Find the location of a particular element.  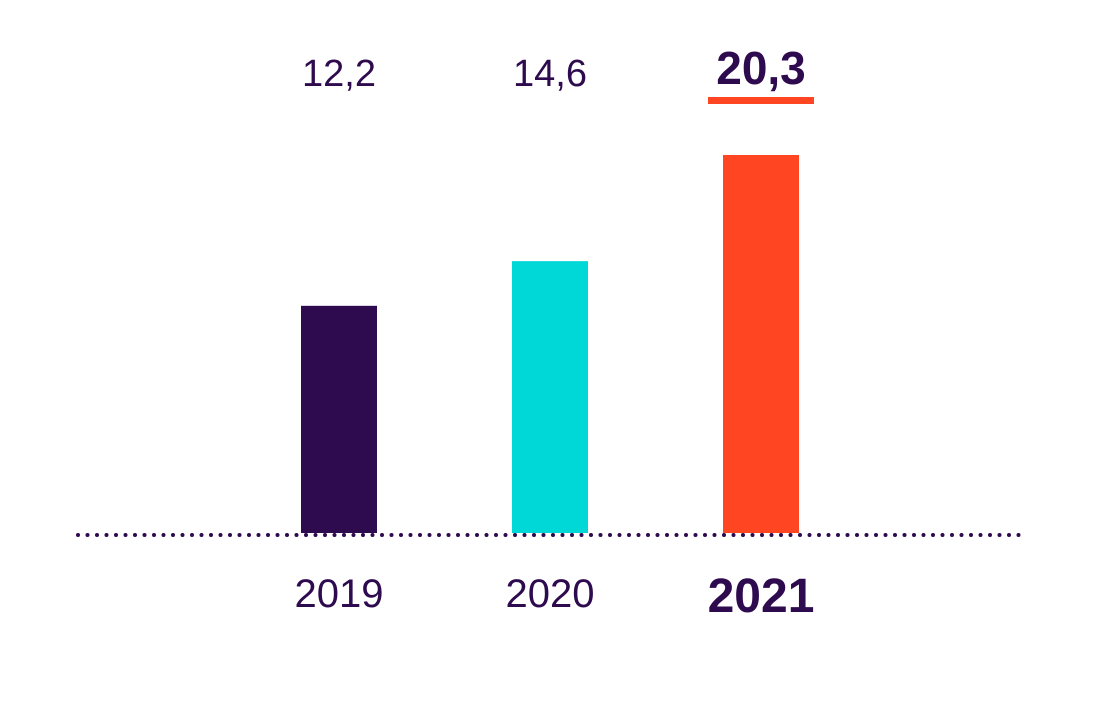

value-label-2021: 20,3 is located at coordinates (761, 68).